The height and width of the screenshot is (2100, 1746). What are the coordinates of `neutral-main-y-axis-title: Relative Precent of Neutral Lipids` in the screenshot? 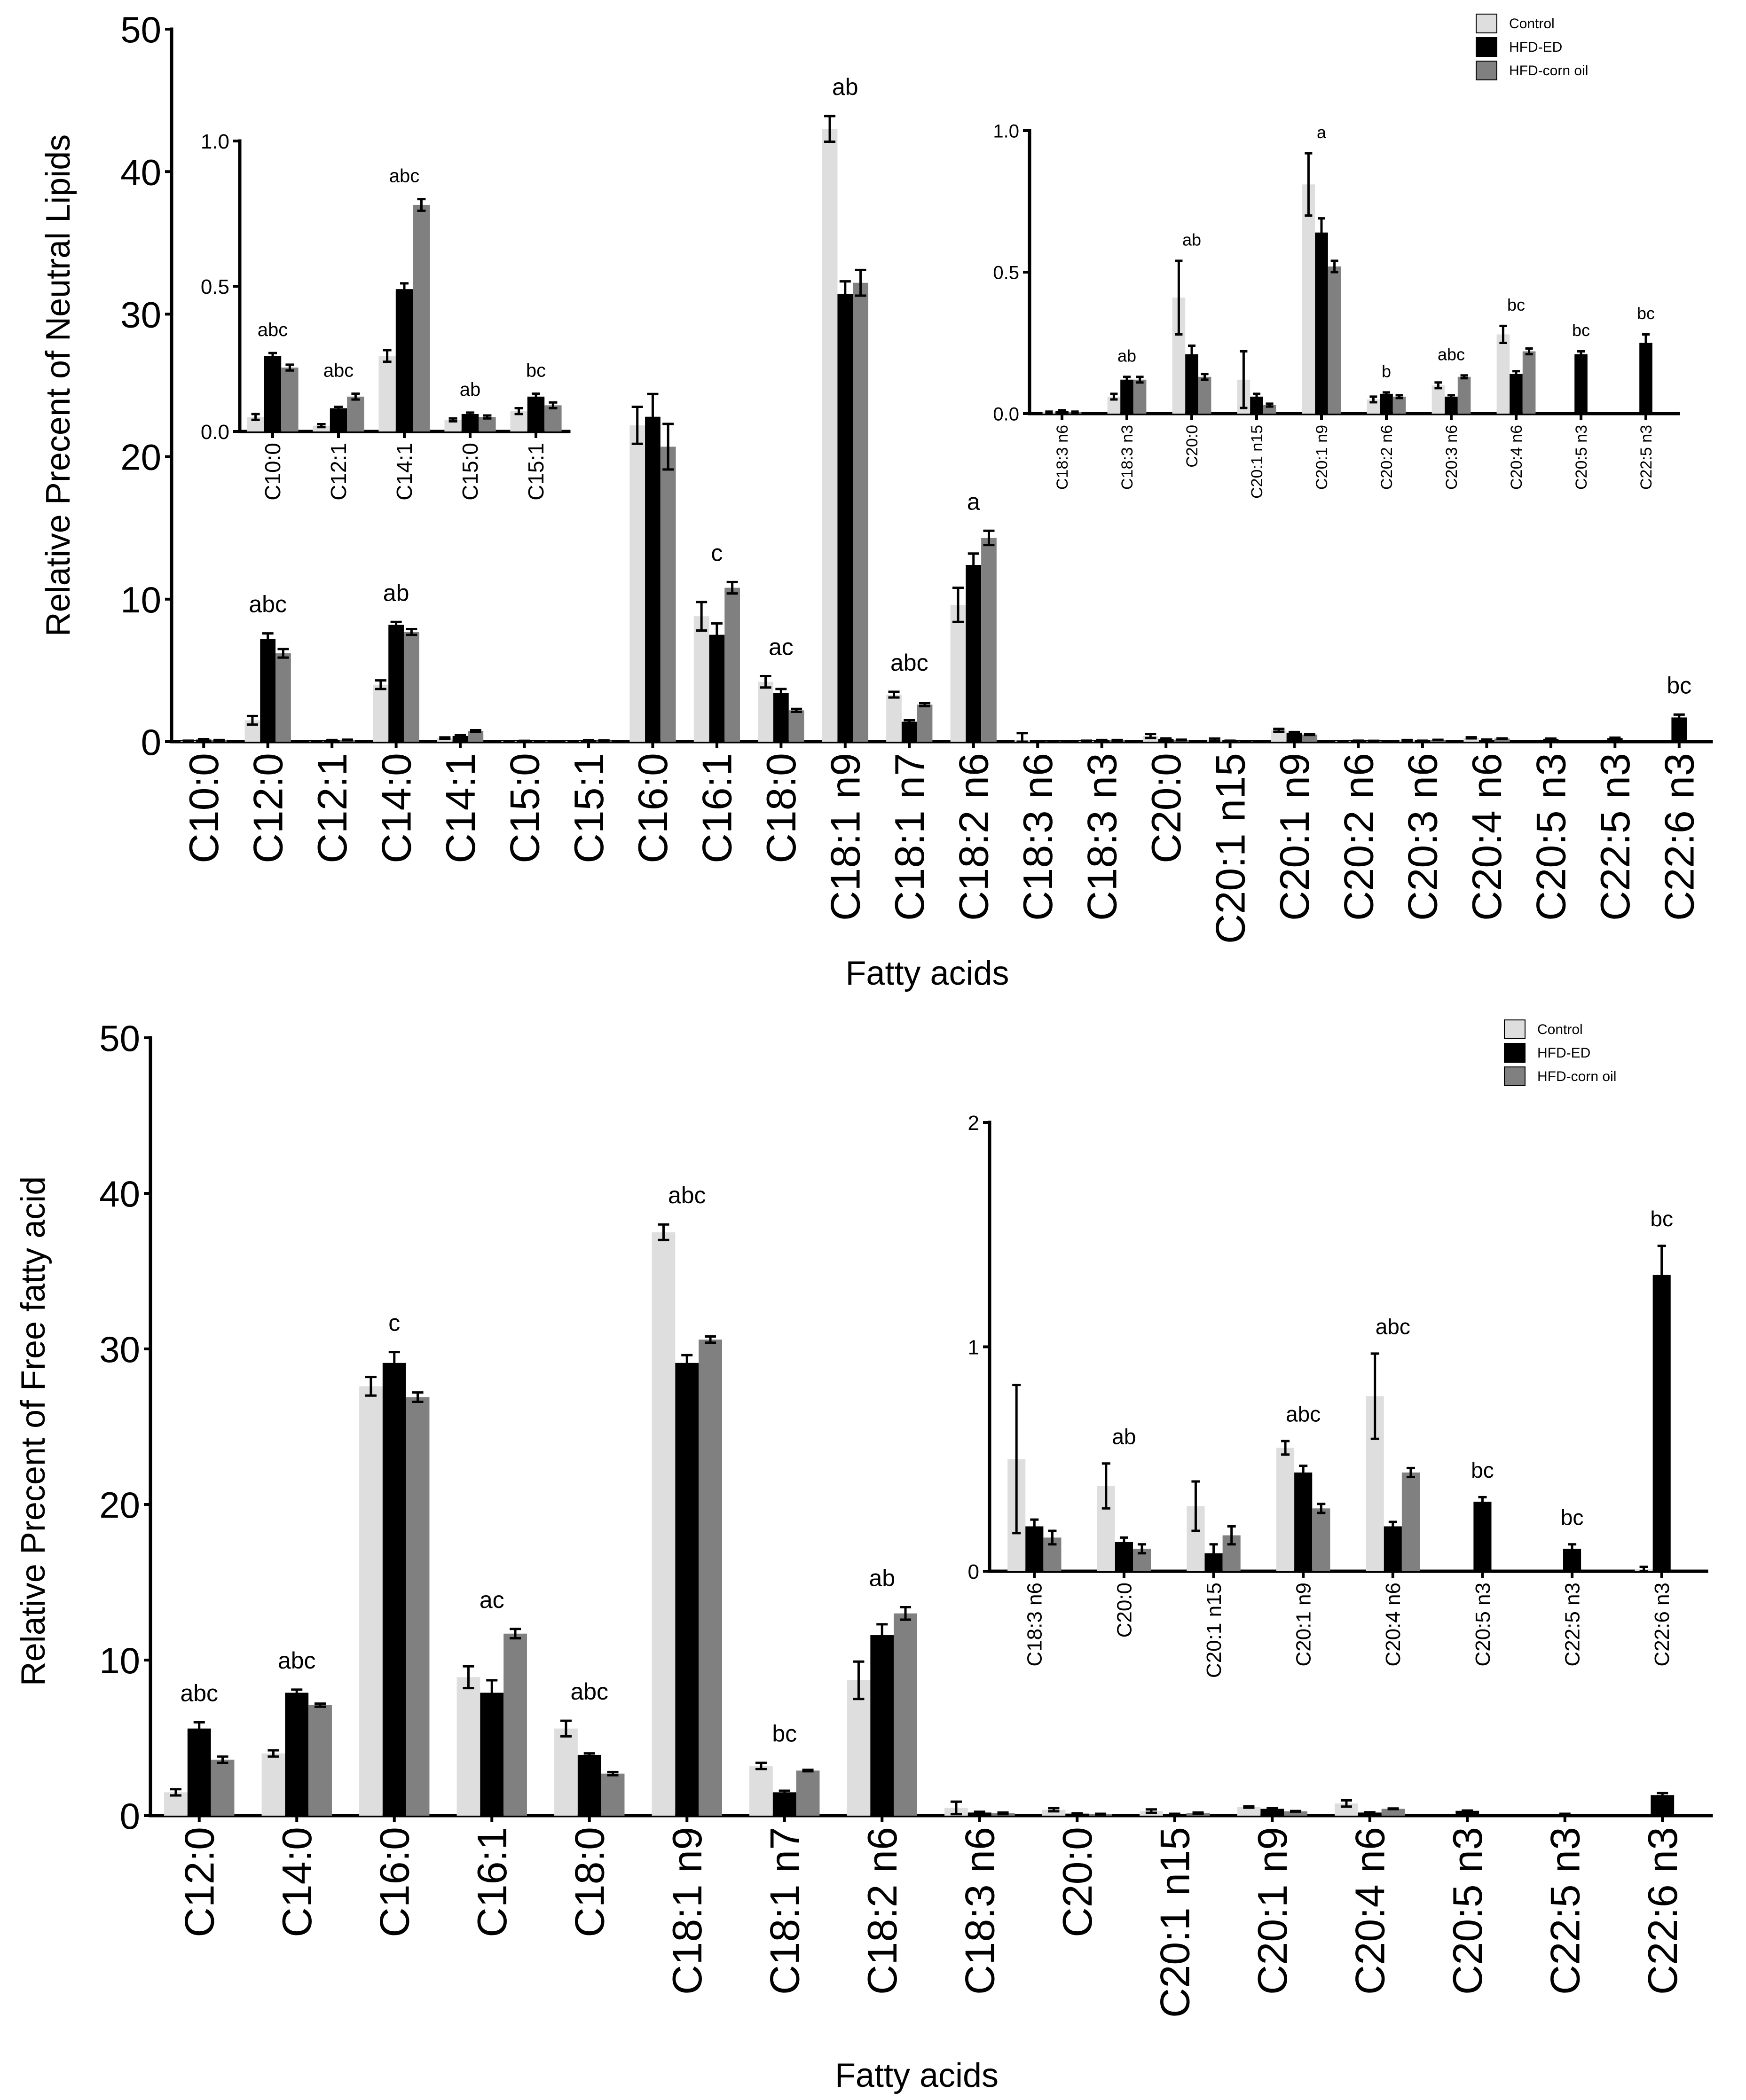 It's located at (58, 385).